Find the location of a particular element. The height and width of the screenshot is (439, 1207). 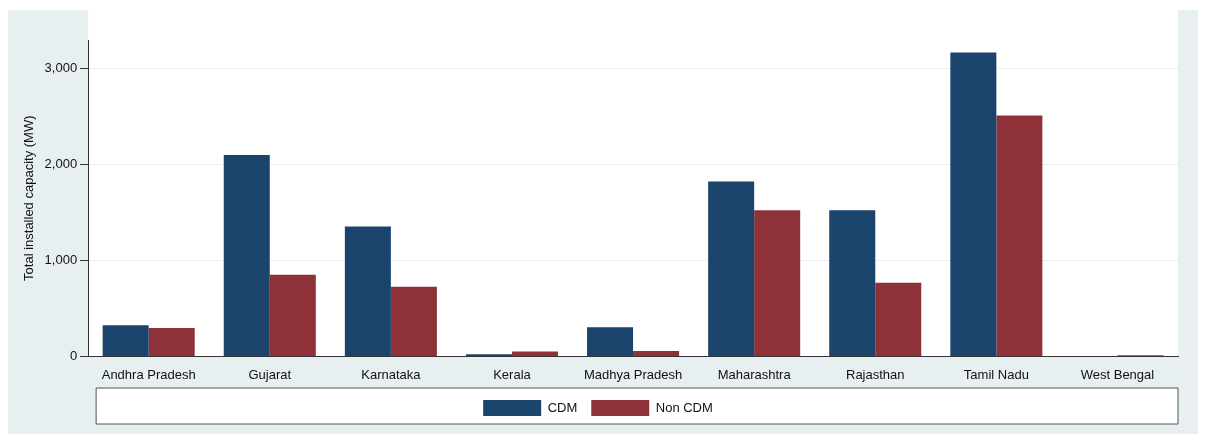

x-tick-label: Karnataka is located at coordinates (391, 374).